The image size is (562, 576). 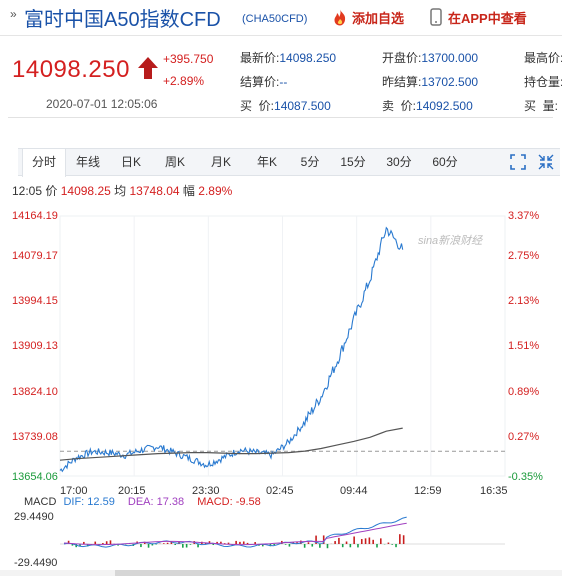 I want to click on macd-header: MACD DIF: 12.59 DEA: 17.38 MACD: -9.58, so click(x=142, y=502).